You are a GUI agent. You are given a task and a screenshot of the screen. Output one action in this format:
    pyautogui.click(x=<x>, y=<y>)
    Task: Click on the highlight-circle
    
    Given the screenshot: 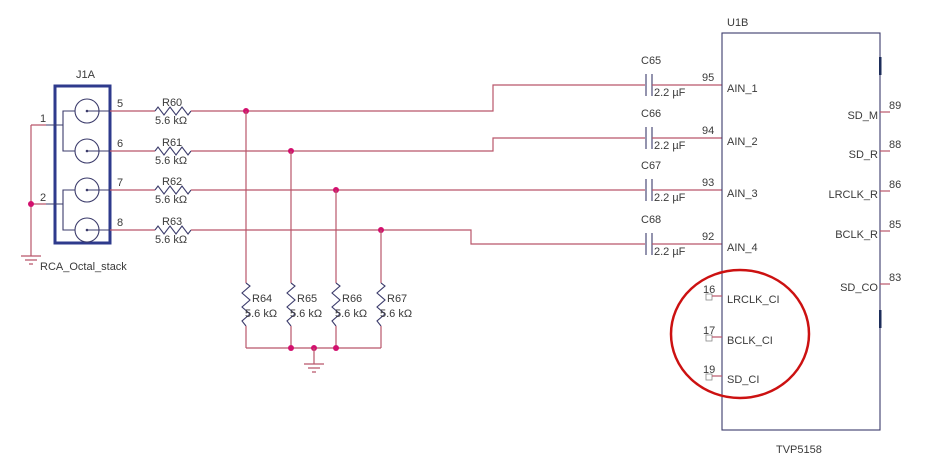 What is the action you would take?
    pyautogui.click(x=740, y=334)
    